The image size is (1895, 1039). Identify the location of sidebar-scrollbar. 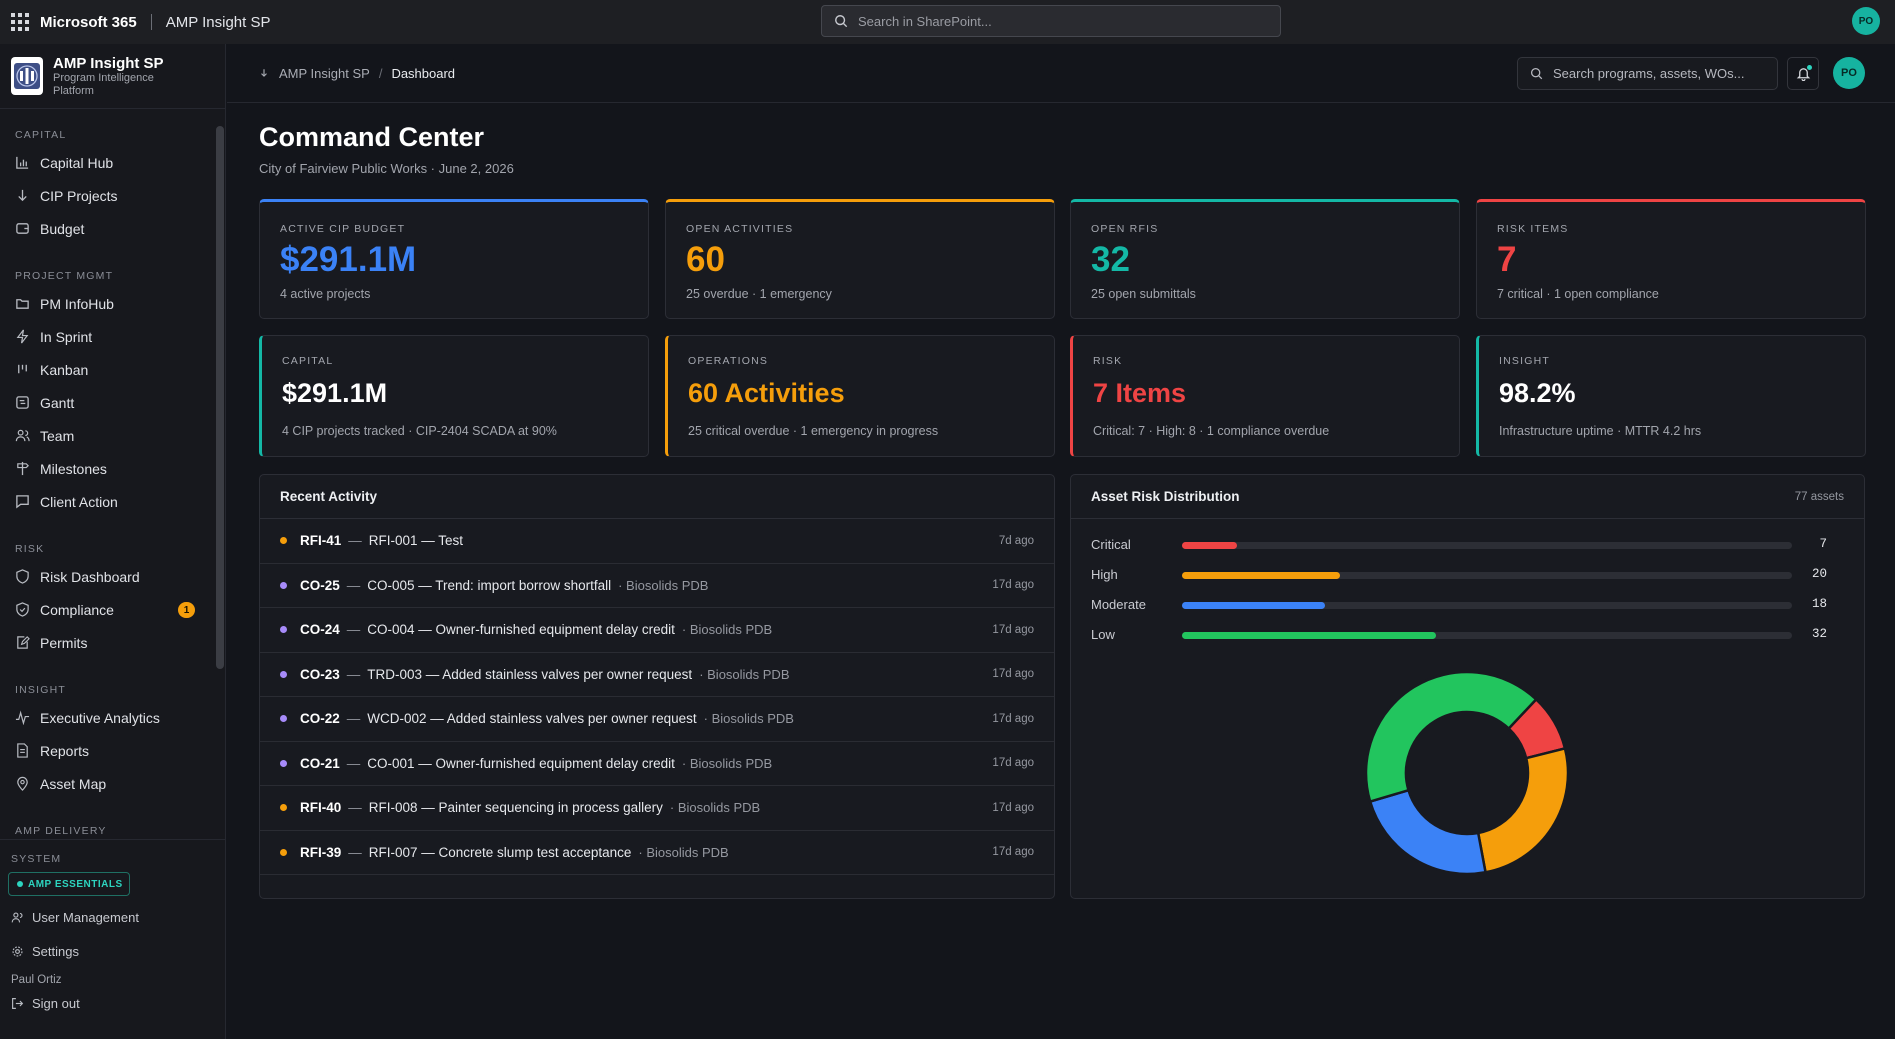
(220, 397).